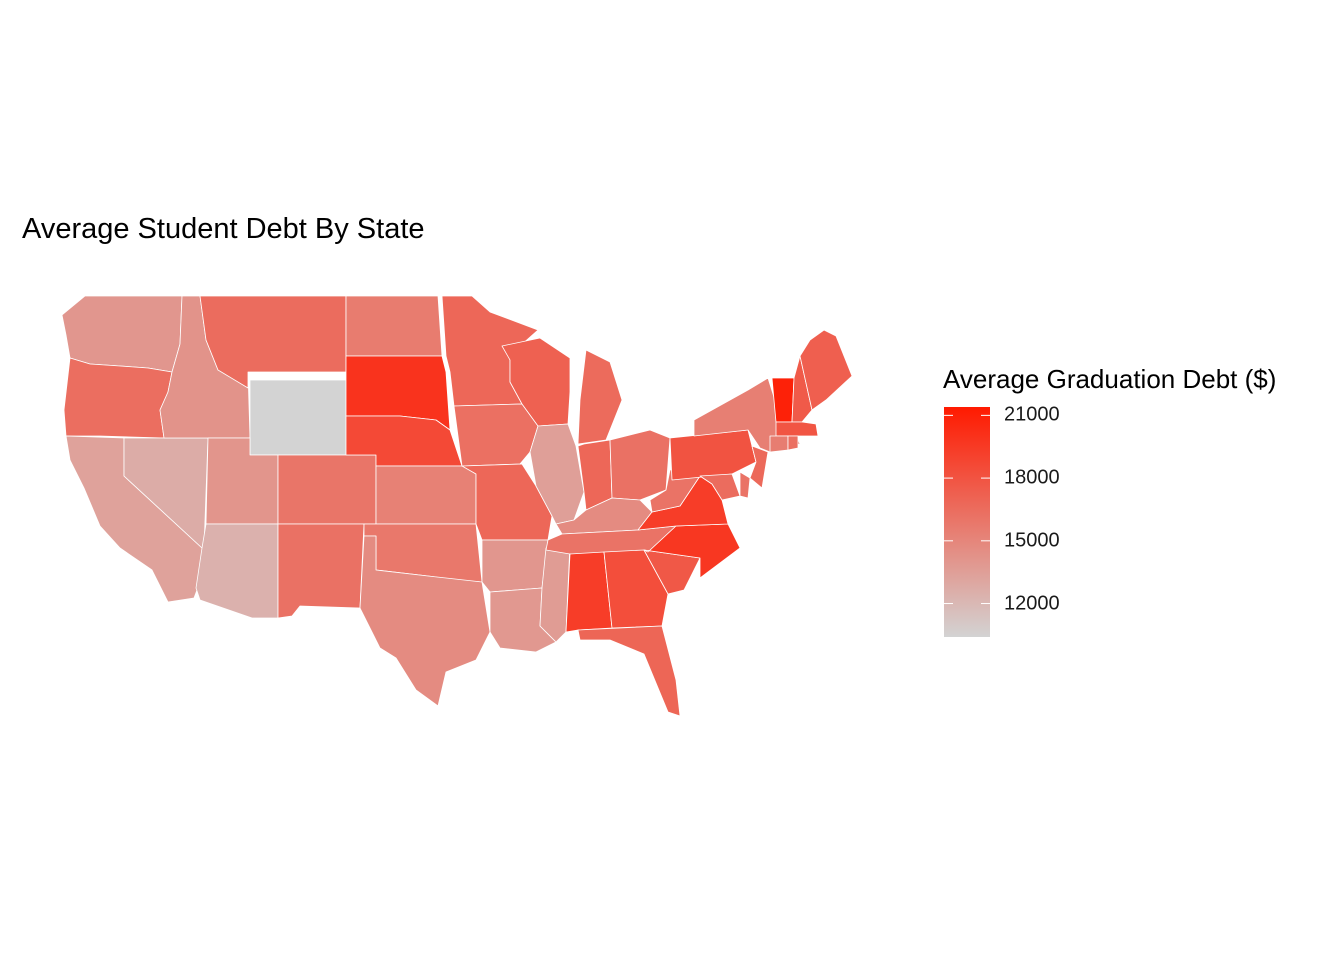  Describe the element at coordinates (394, 326) in the screenshot. I see `state-north-dakota` at that location.